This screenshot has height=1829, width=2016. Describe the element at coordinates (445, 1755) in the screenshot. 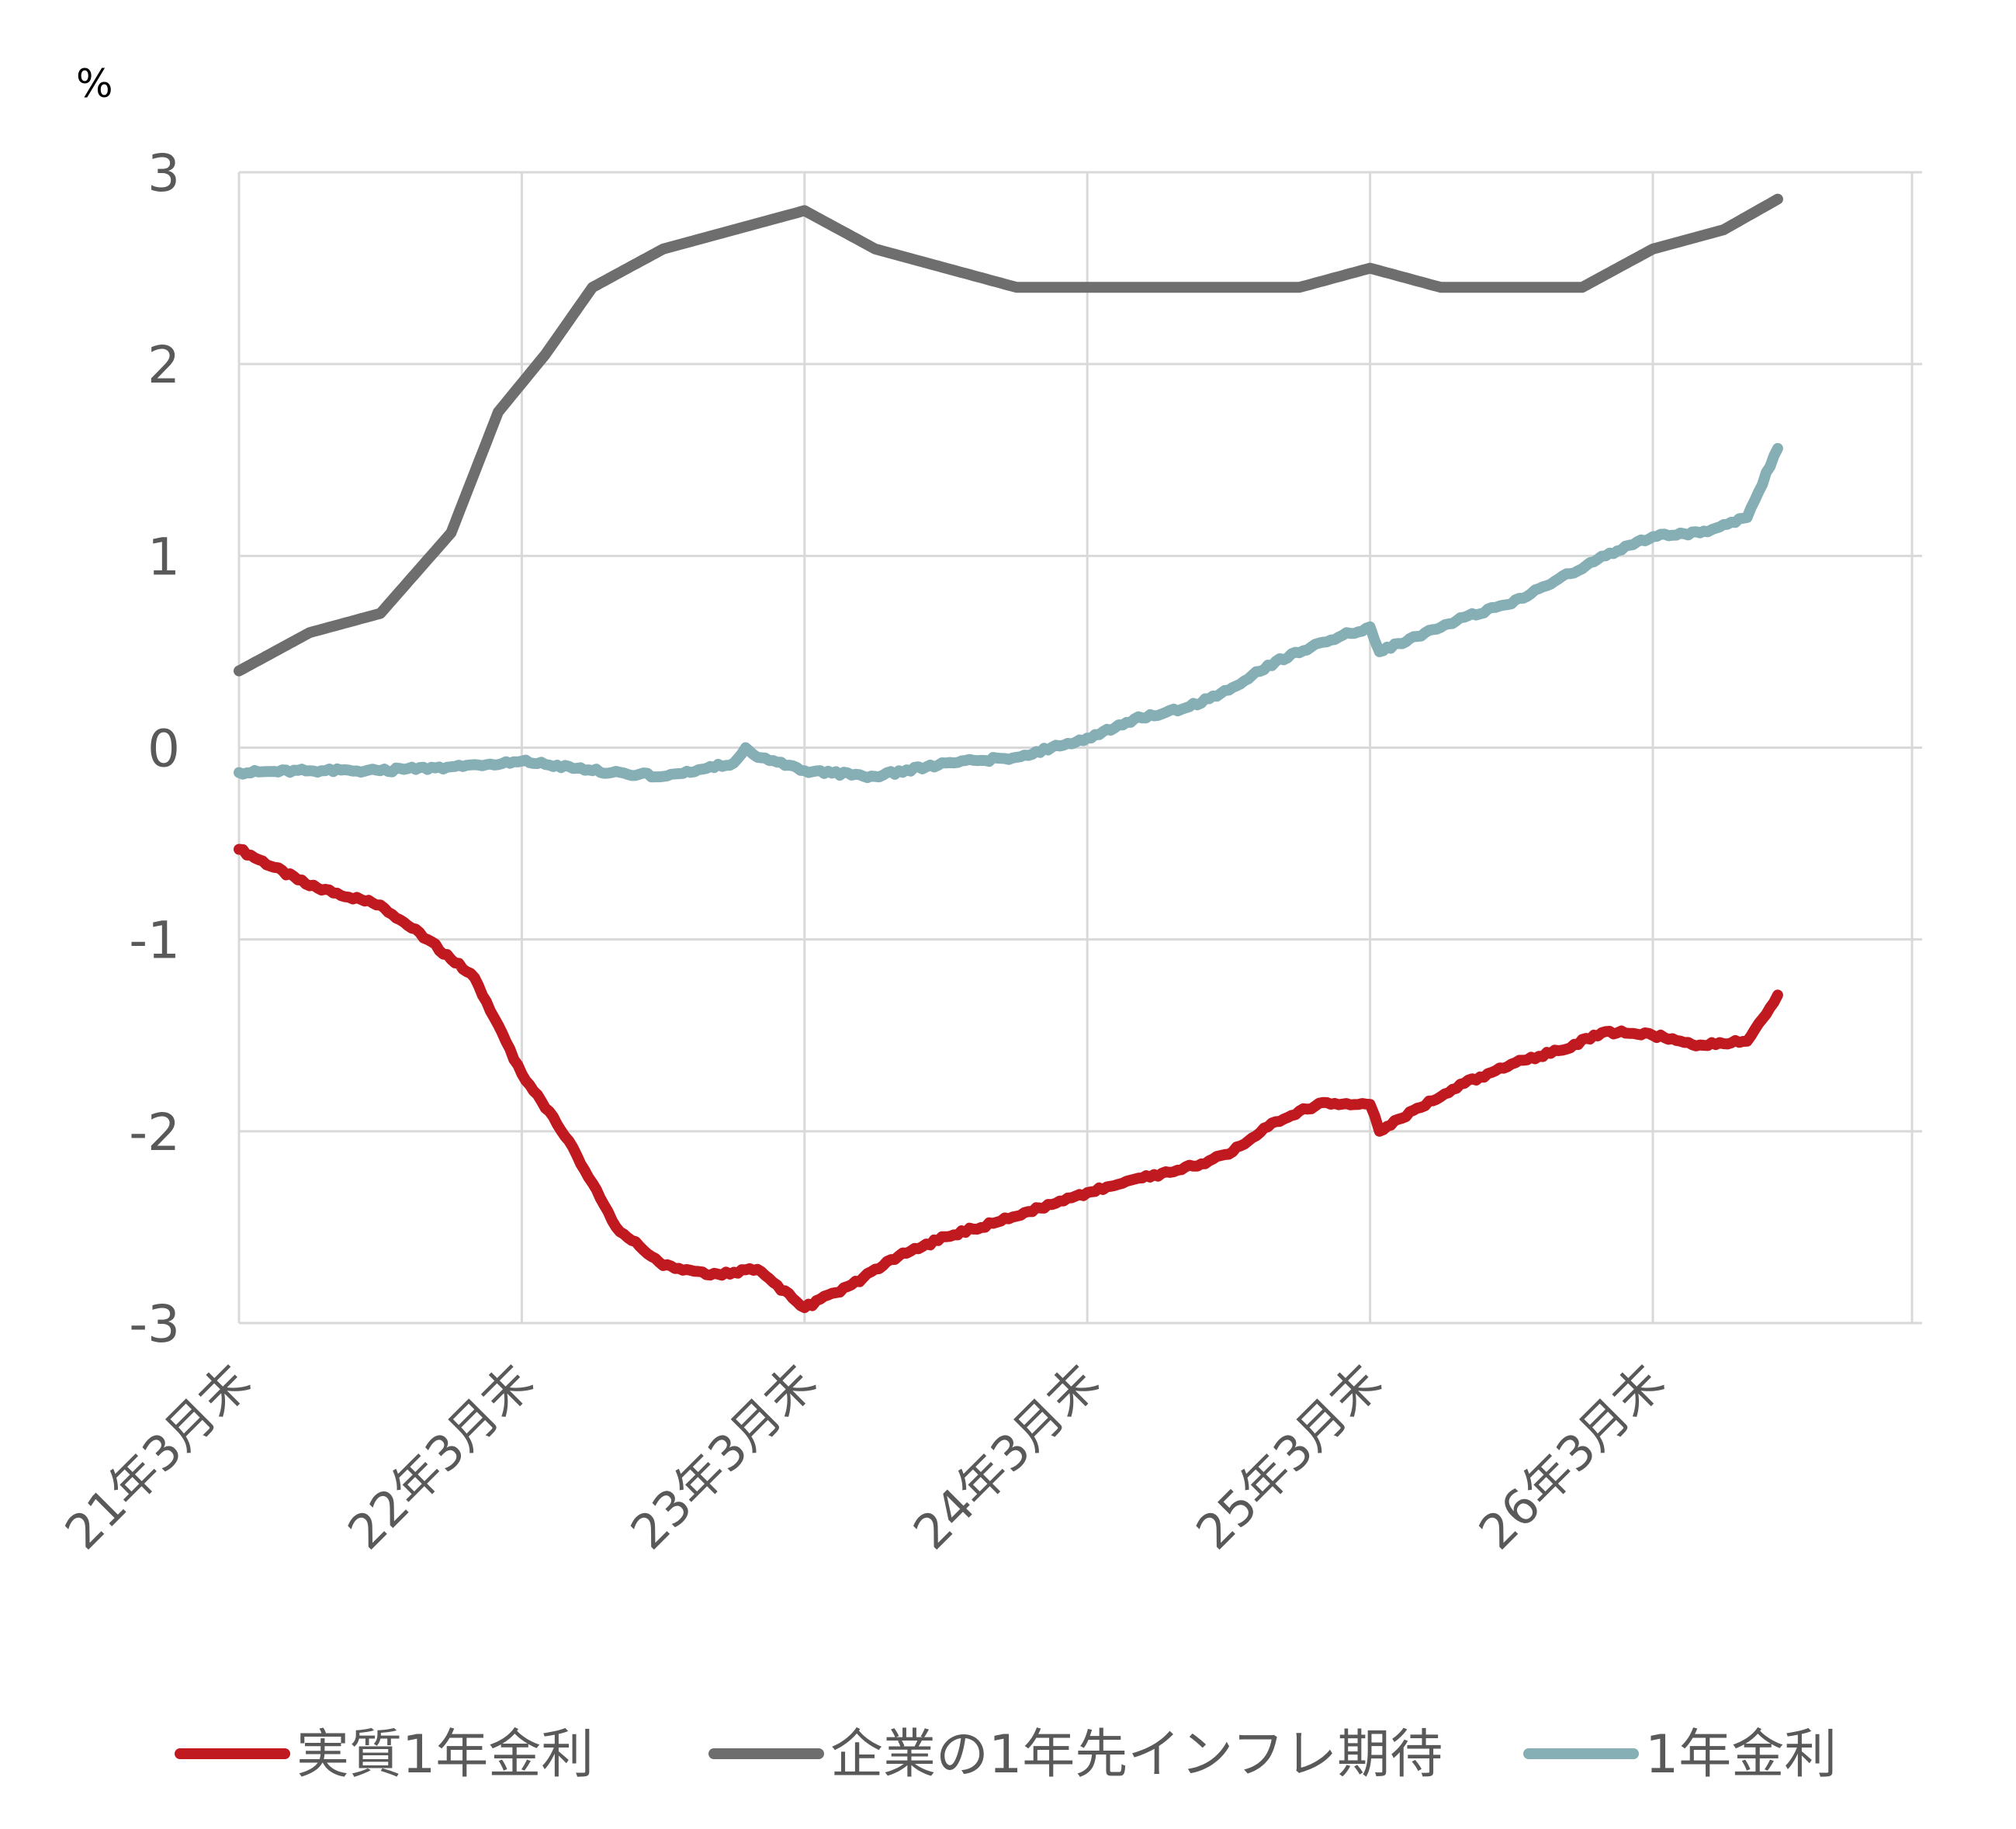

I see `legend-label: 実質1年金利` at that location.